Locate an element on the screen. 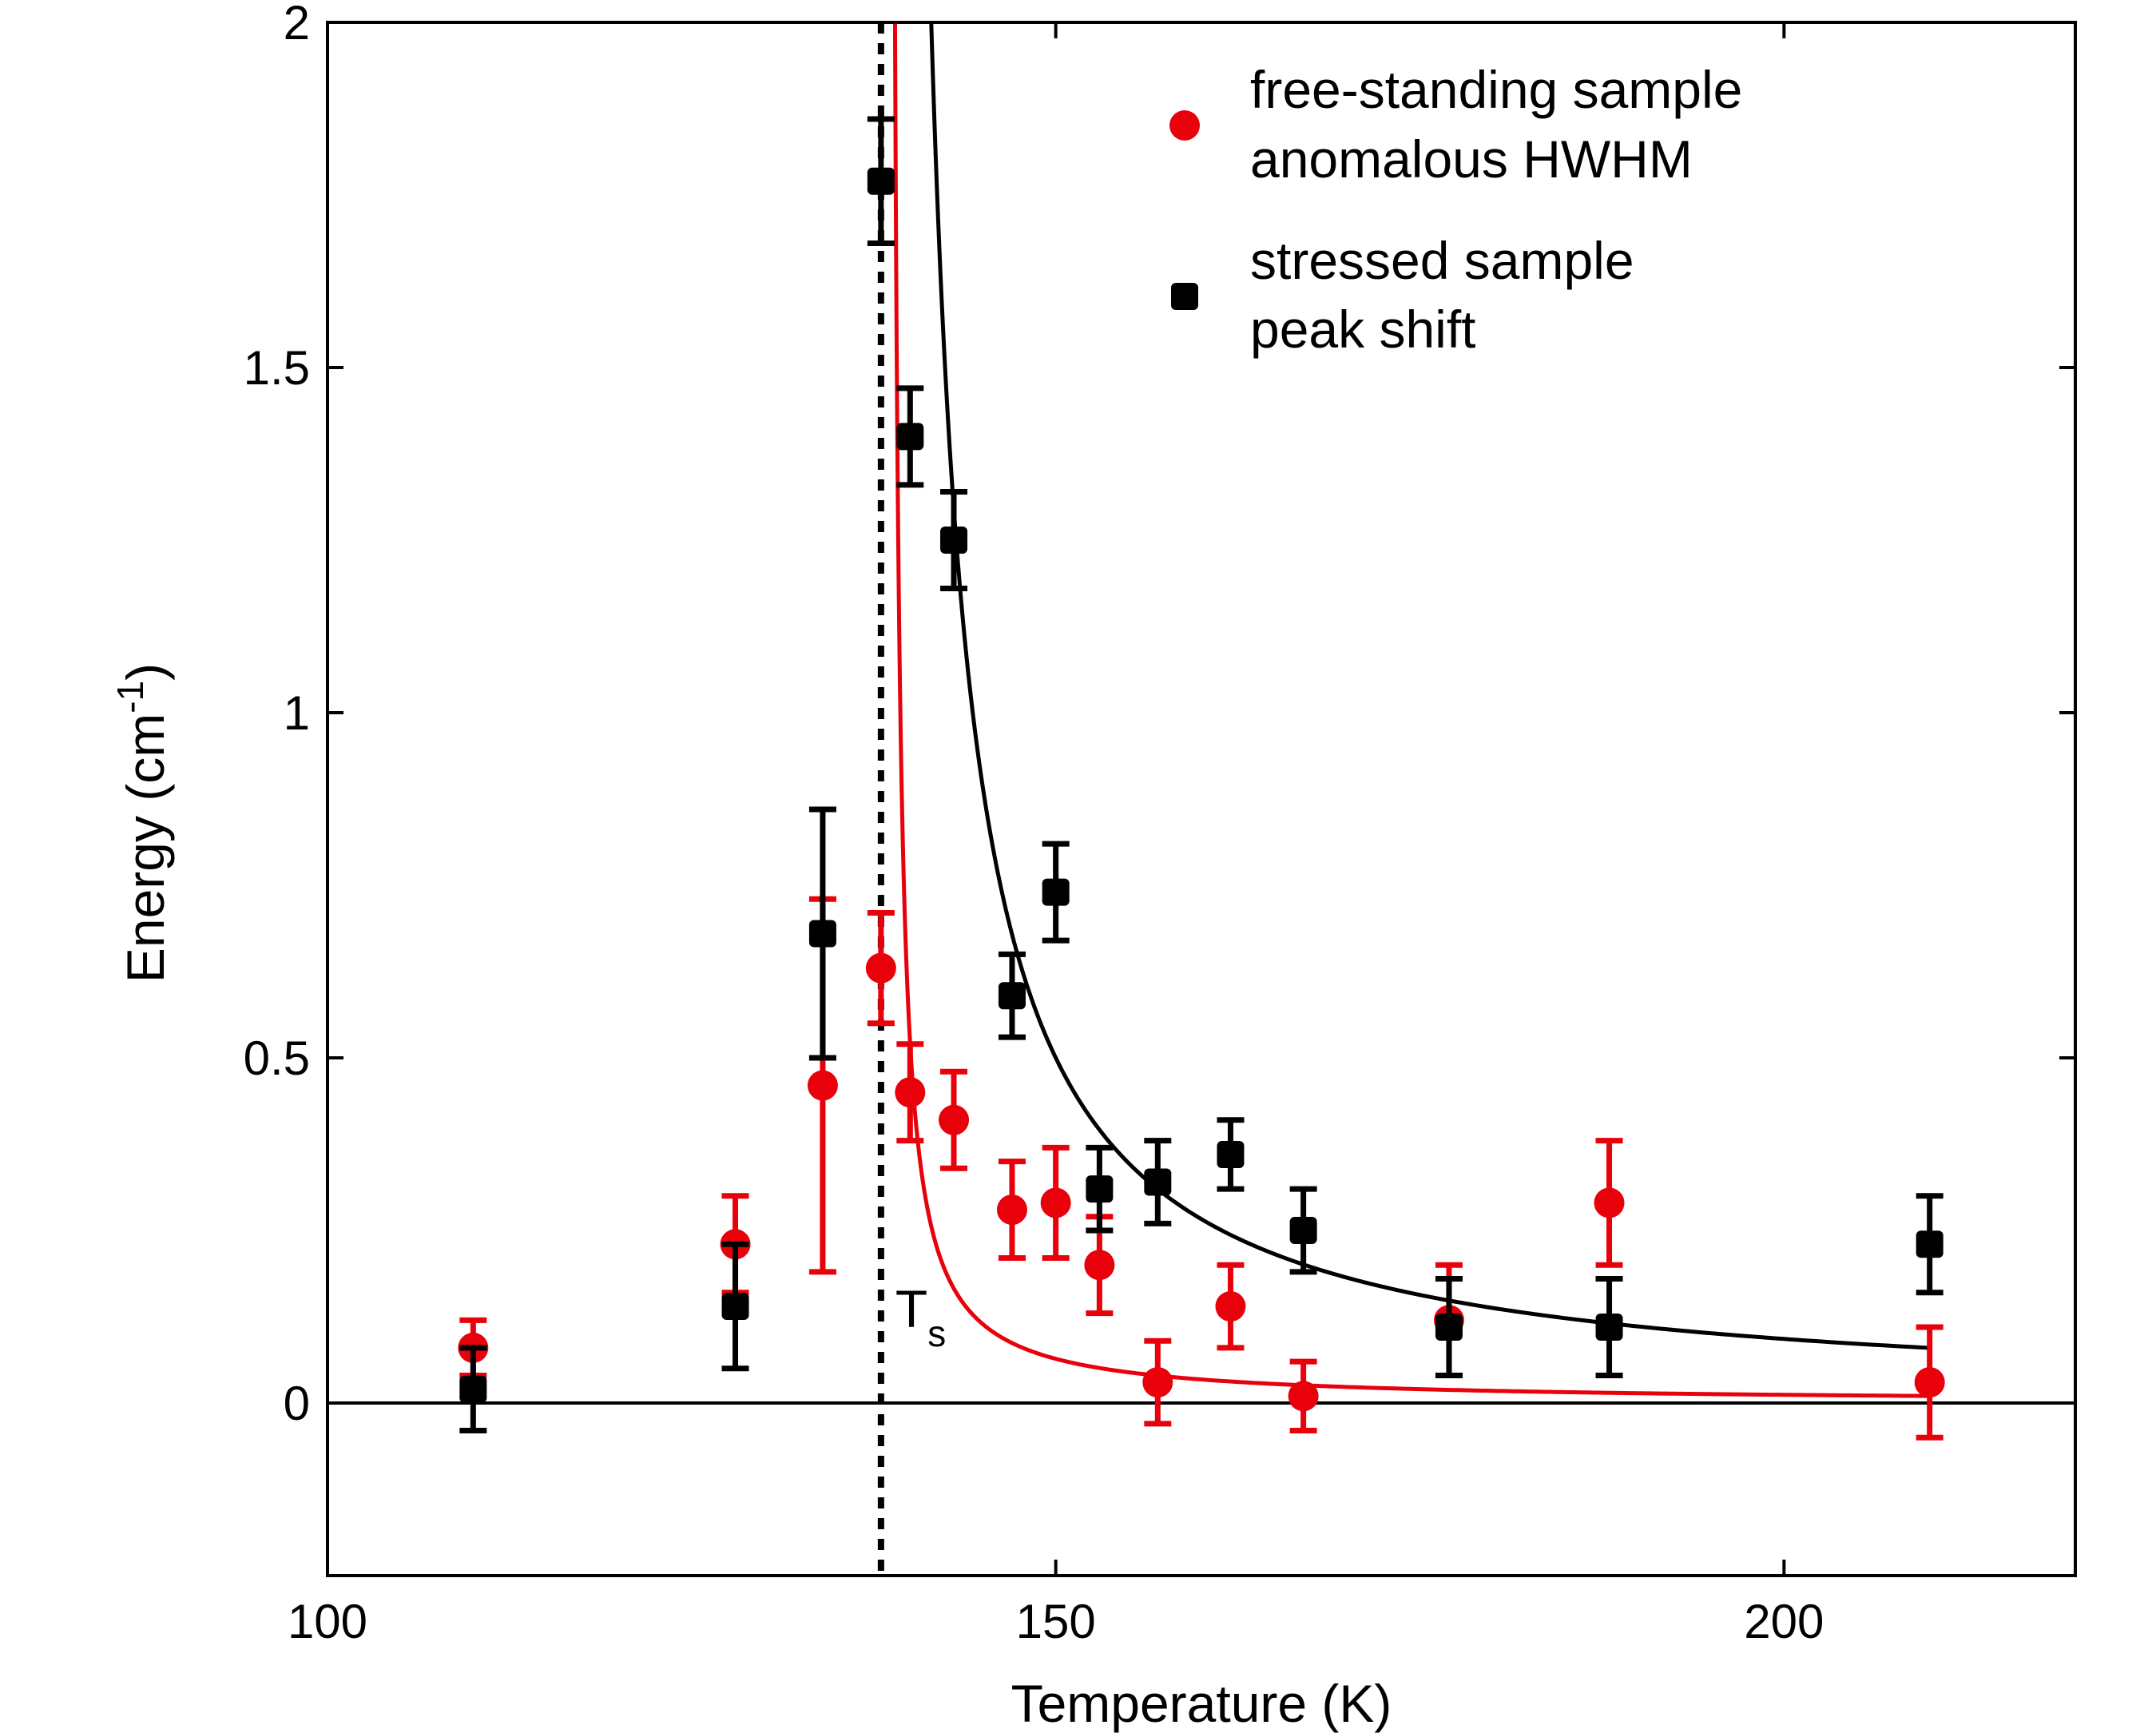 The image size is (2156, 1733). x-tick-label: 150 is located at coordinates (1056, 1622).